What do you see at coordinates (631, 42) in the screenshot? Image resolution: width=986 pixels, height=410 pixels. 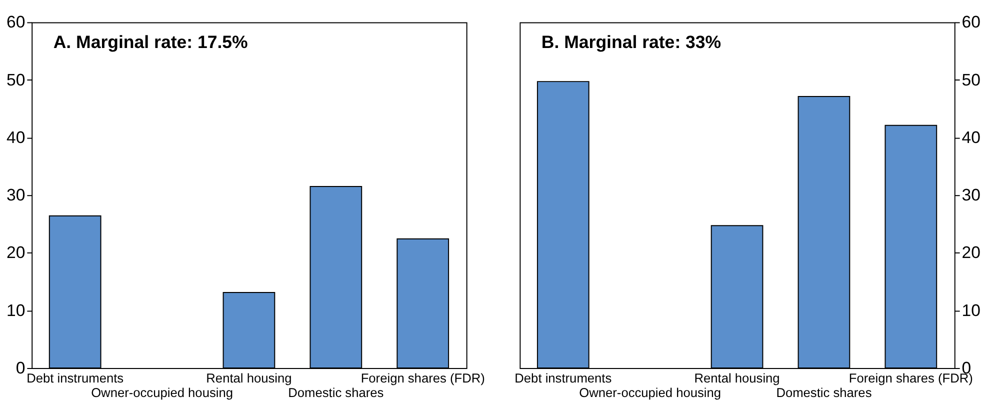 I see `text: B. Marginal rate: 33%` at bounding box center [631, 42].